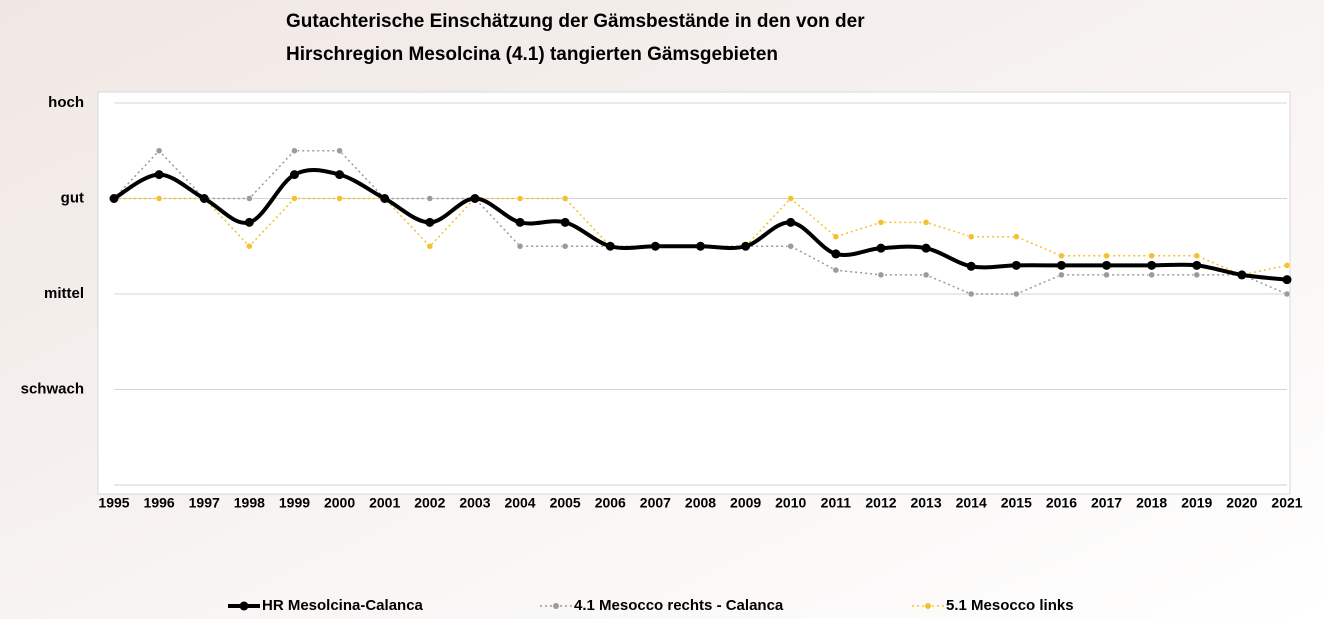  What do you see at coordinates (159, 503) in the screenshot?
I see `x-tick-label: 1996` at bounding box center [159, 503].